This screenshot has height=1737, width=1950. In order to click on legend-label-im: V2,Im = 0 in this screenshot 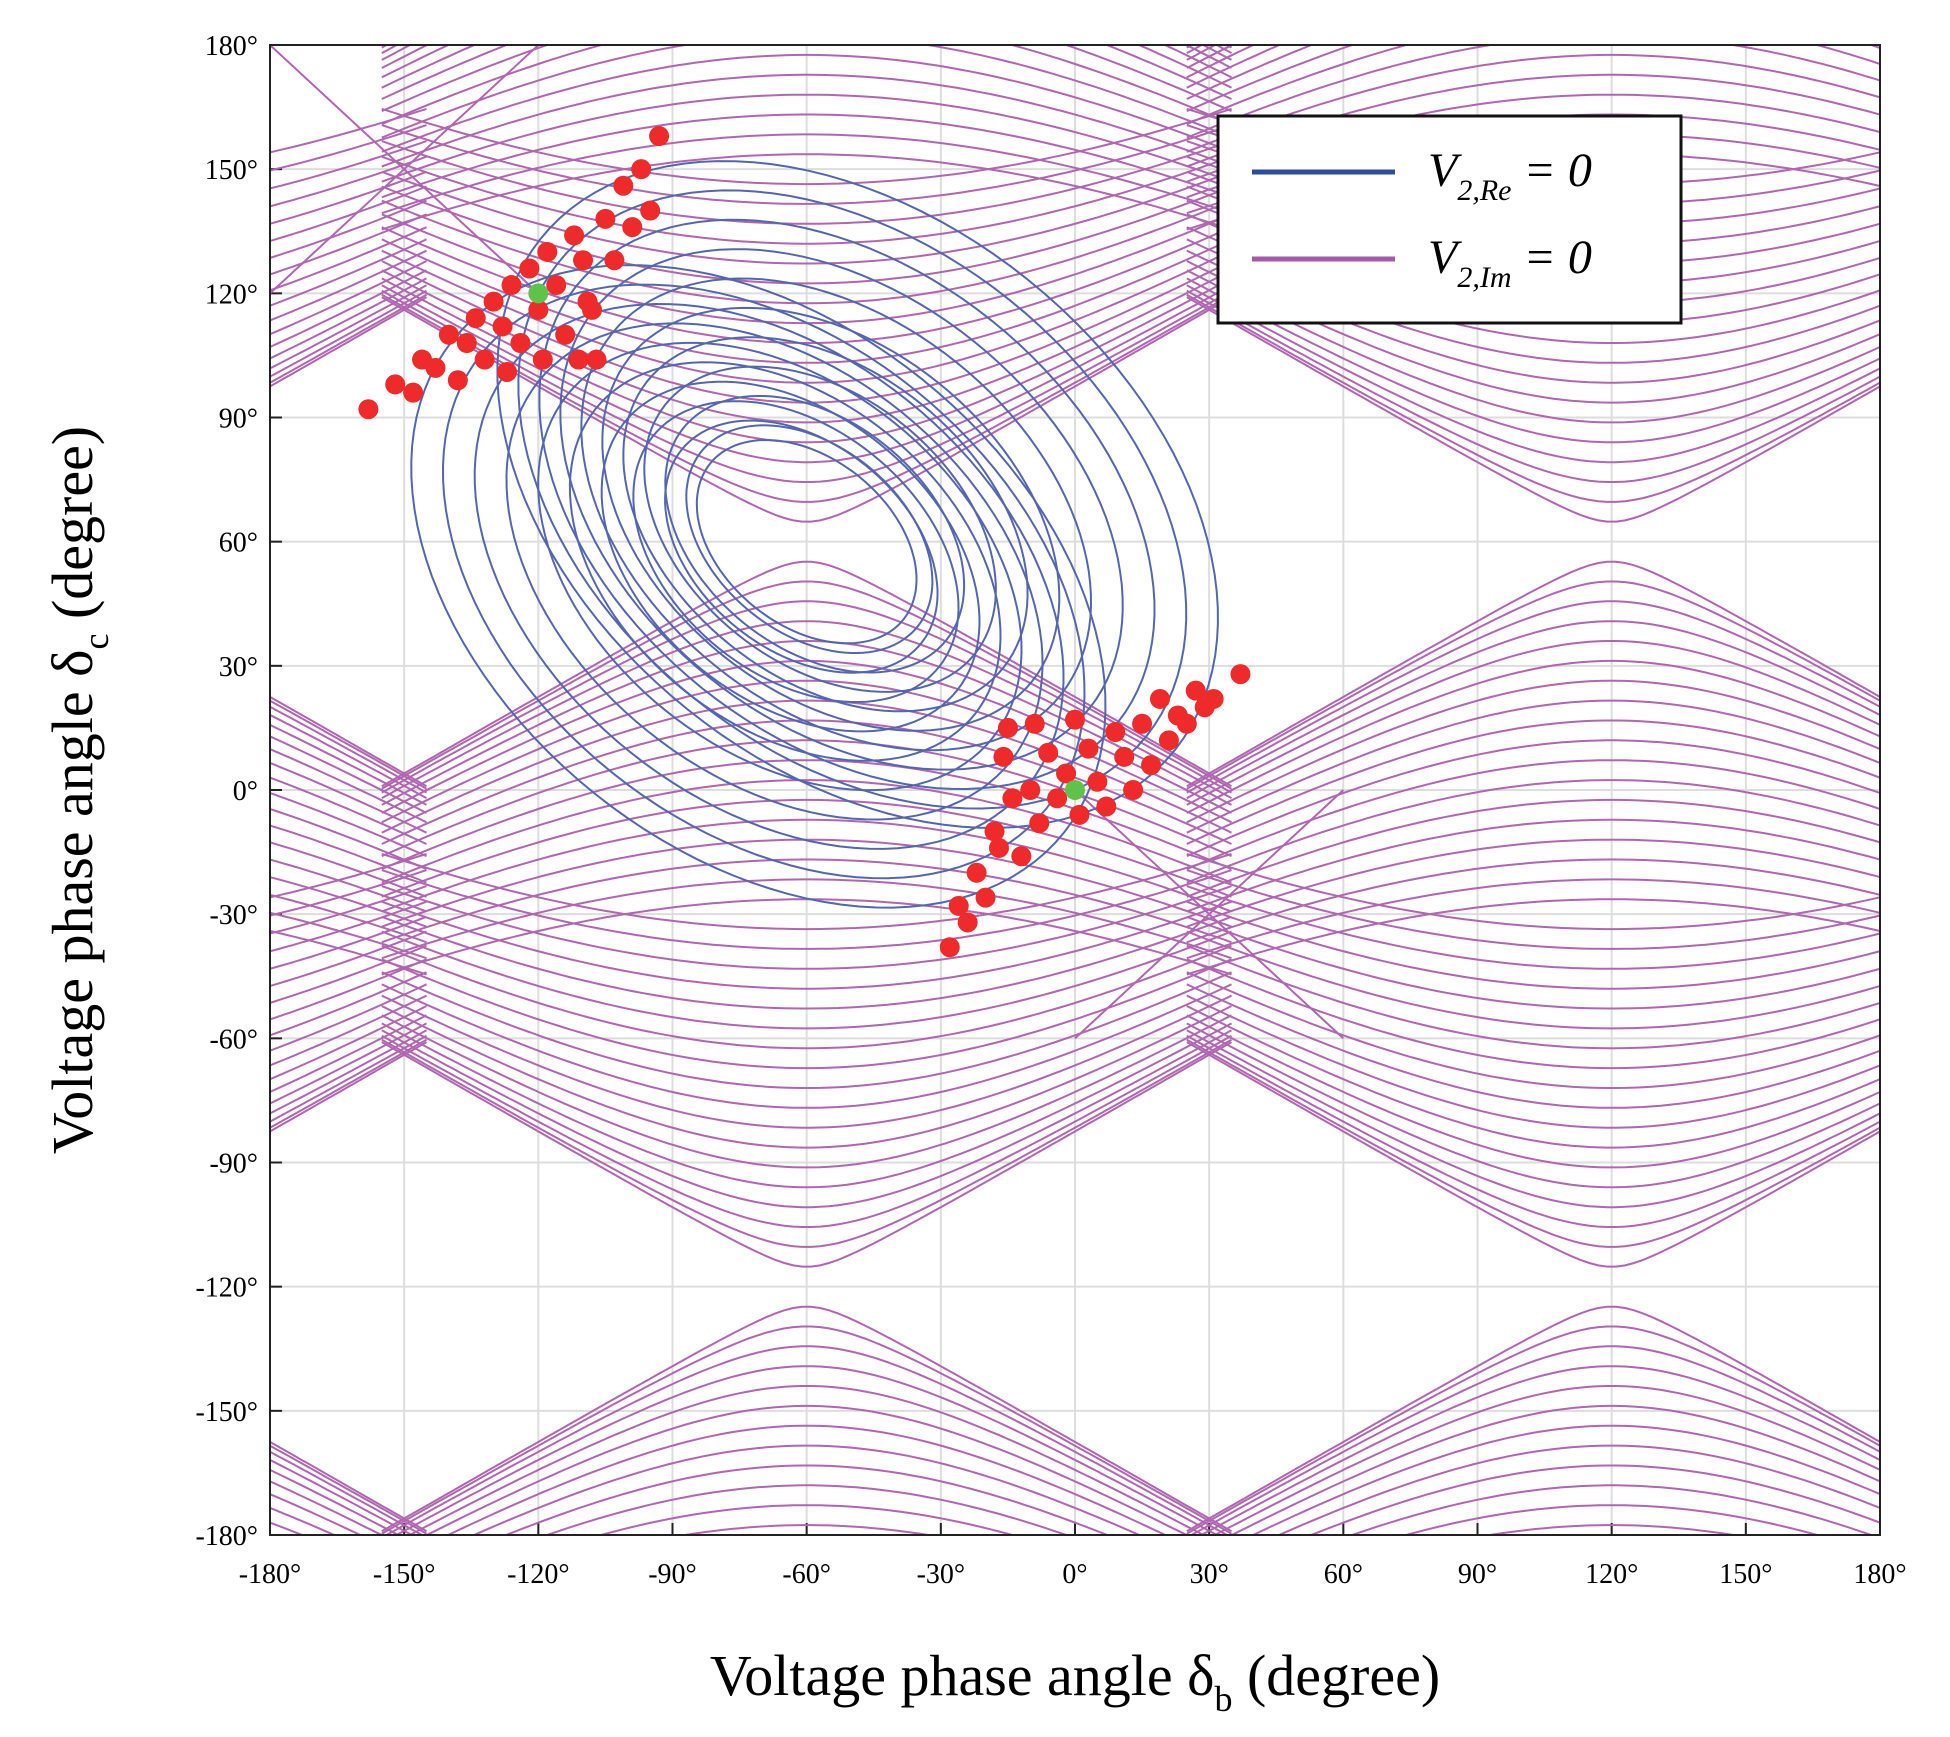, I will do `click(1510, 262)`.